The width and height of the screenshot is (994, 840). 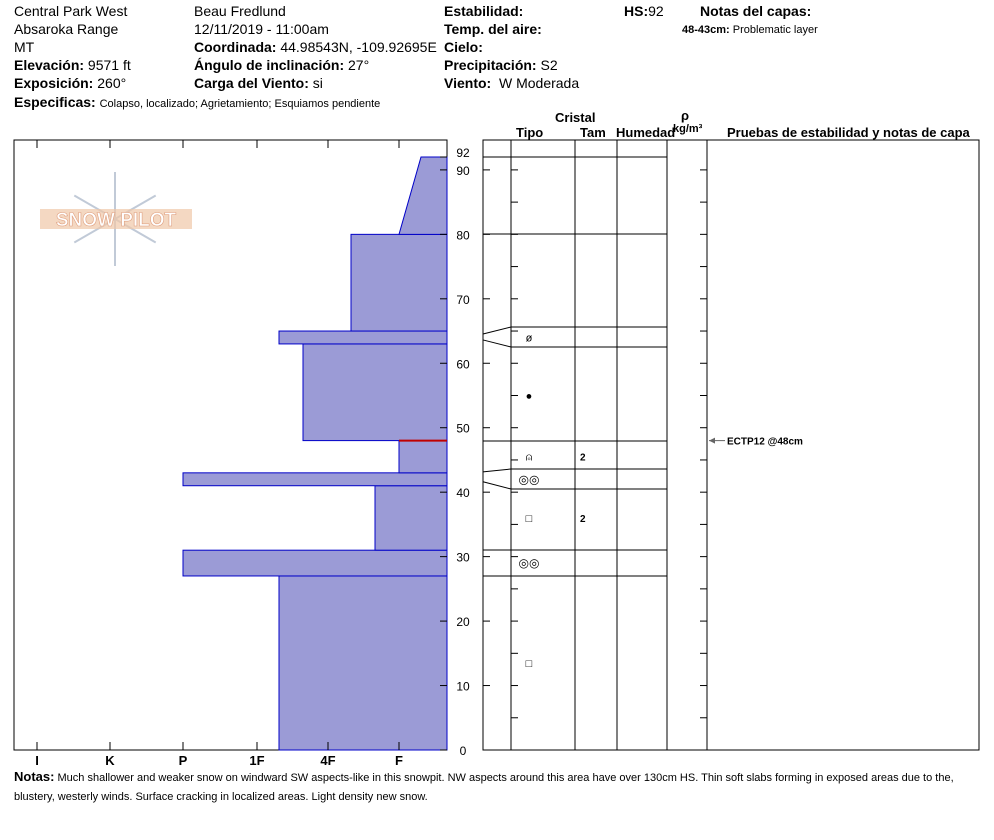 What do you see at coordinates (183, 760) in the screenshot?
I see `x-tick-label-P: P` at bounding box center [183, 760].